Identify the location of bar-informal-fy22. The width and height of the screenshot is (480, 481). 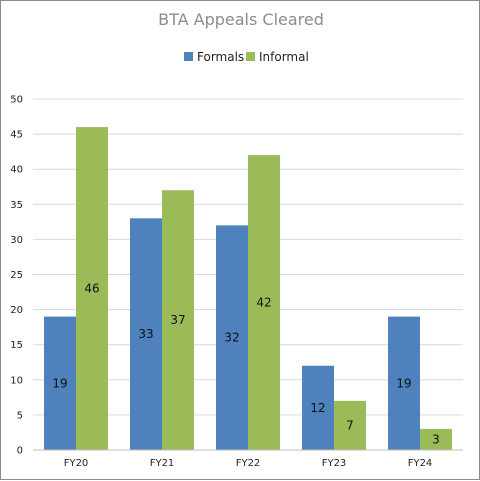
(264, 302).